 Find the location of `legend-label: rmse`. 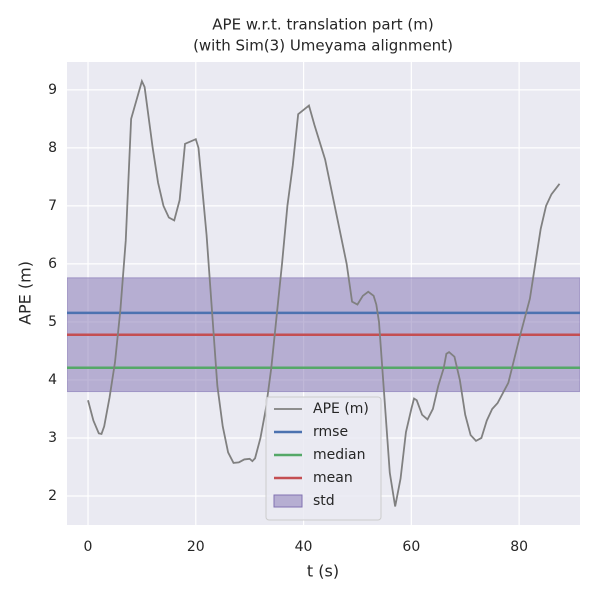

legend-label: rmse is located at coordinates (330, 432).